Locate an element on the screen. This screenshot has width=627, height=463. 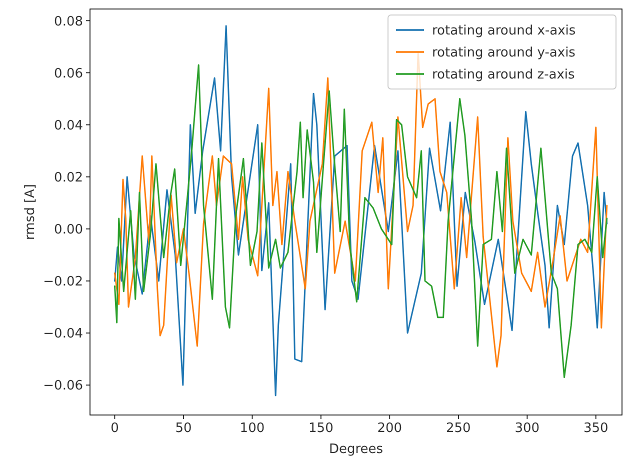
x-axis-title: Degrees is located at coordinates (356, 449).